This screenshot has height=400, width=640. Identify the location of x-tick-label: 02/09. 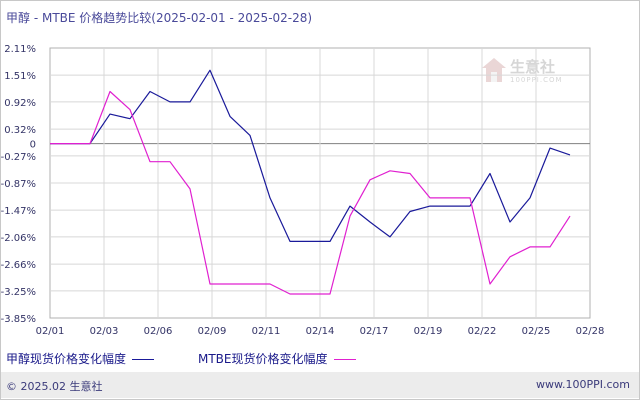
(212, 331).